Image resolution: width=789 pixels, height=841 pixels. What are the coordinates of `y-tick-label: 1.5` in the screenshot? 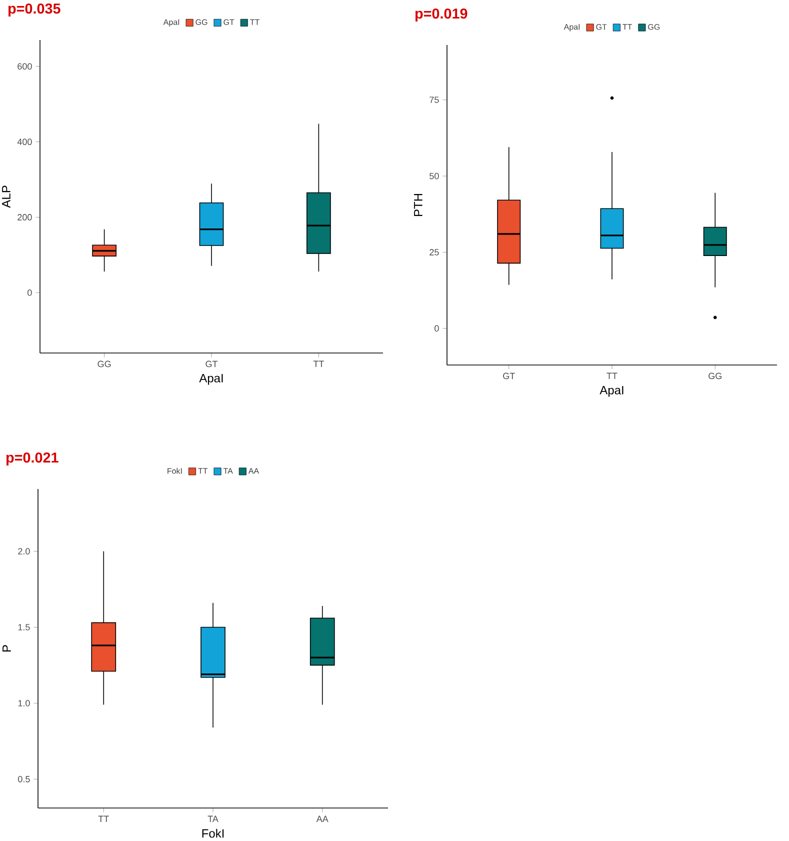 It's located at (24, 627).